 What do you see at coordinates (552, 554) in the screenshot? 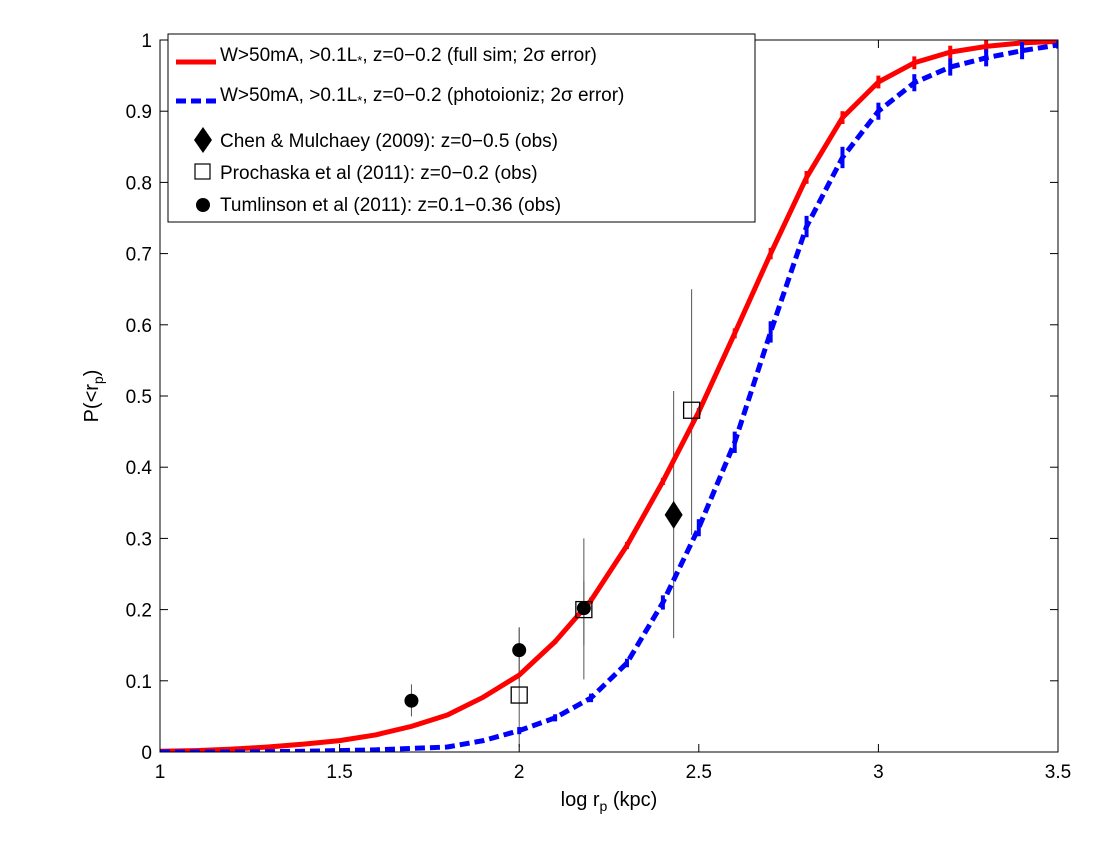
I see `observation-points` at bounding box center [552, 554].